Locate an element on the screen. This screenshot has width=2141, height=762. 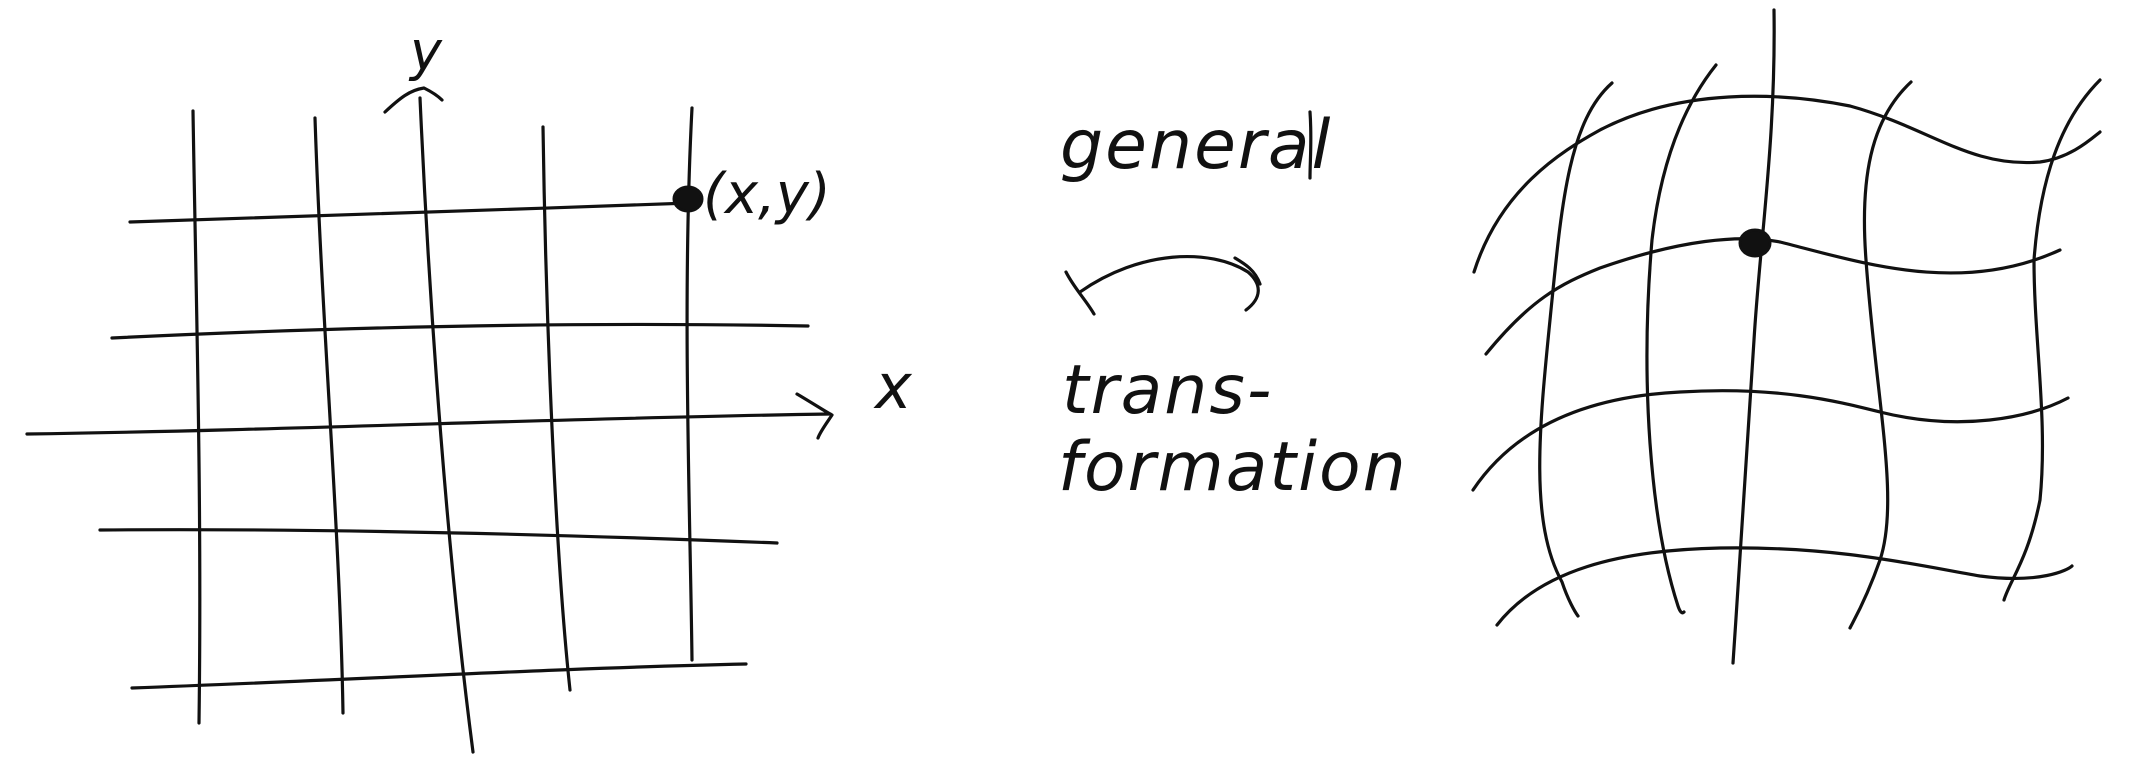
general-l-stroke is located at coordinates (1310, 145).